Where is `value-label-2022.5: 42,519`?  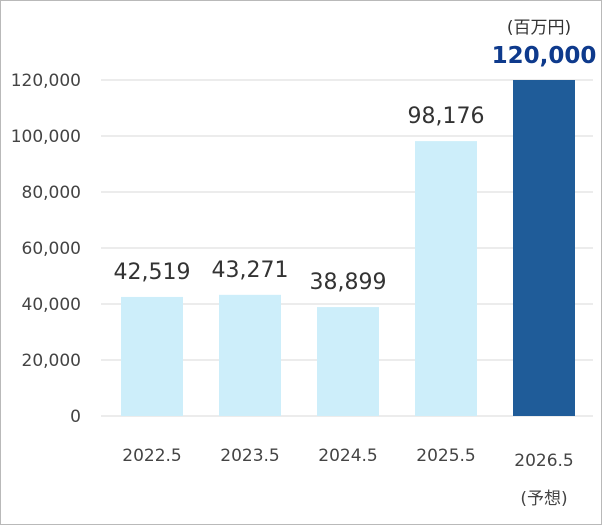
value-label-2022.5: 42,519 is located at coordinates (152, 272).